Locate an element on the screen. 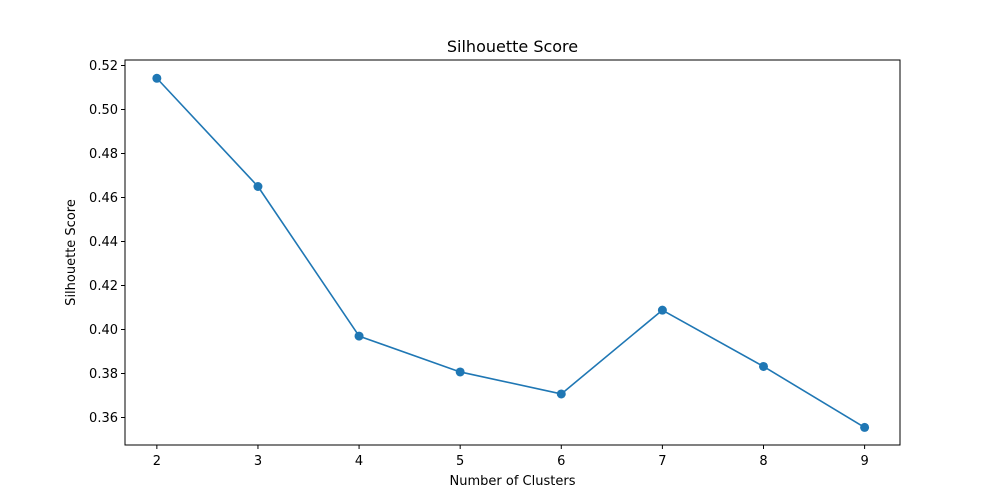 This screenshot has height=500, width=1000. x-tick-label: 8 is located at coordinates (763, 461).